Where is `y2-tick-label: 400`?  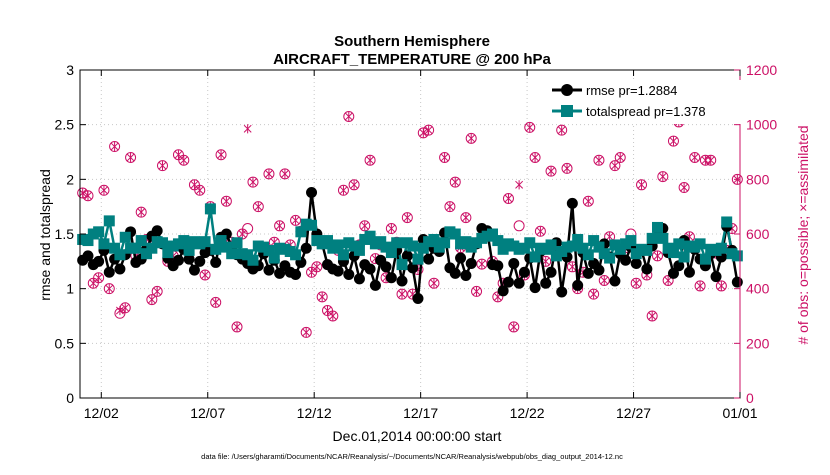
y2-tick-label: 400 is located at coordinates (758, 289).